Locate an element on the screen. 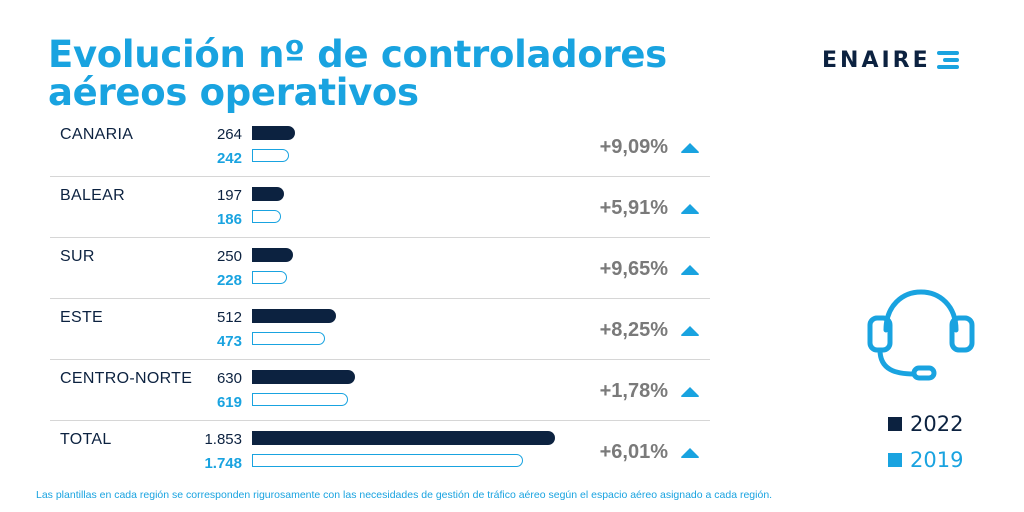 The image size is (1024, 512). value-label-2022: 1.853 is located at coordinates (223, 439).